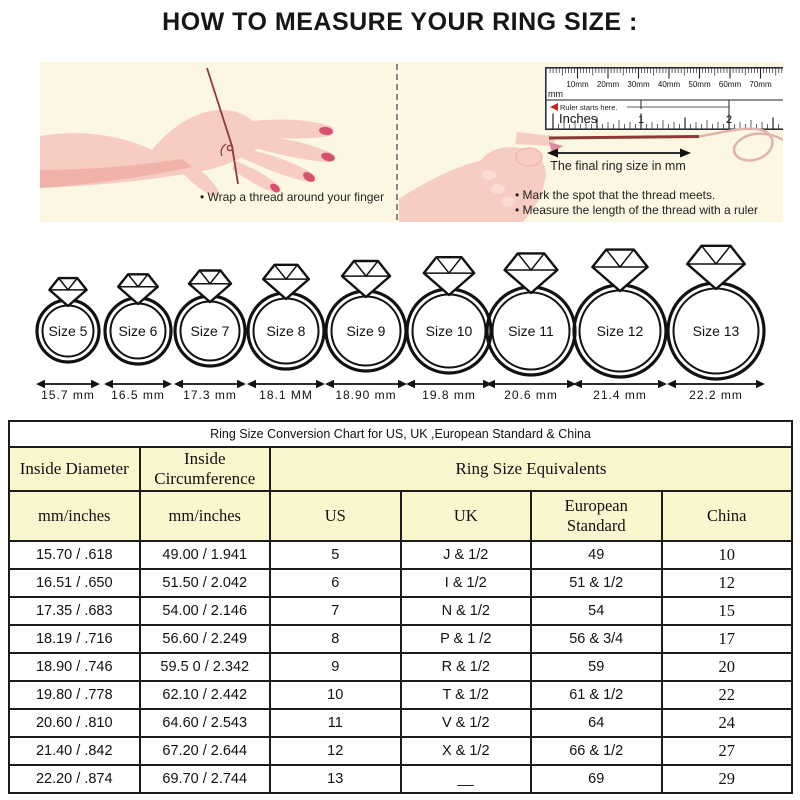 This screenshot has height=800, width=800. Describe the element at coordinates (555, 94) in the screenshot. I see `ruler-unit-label: mm` at that location.